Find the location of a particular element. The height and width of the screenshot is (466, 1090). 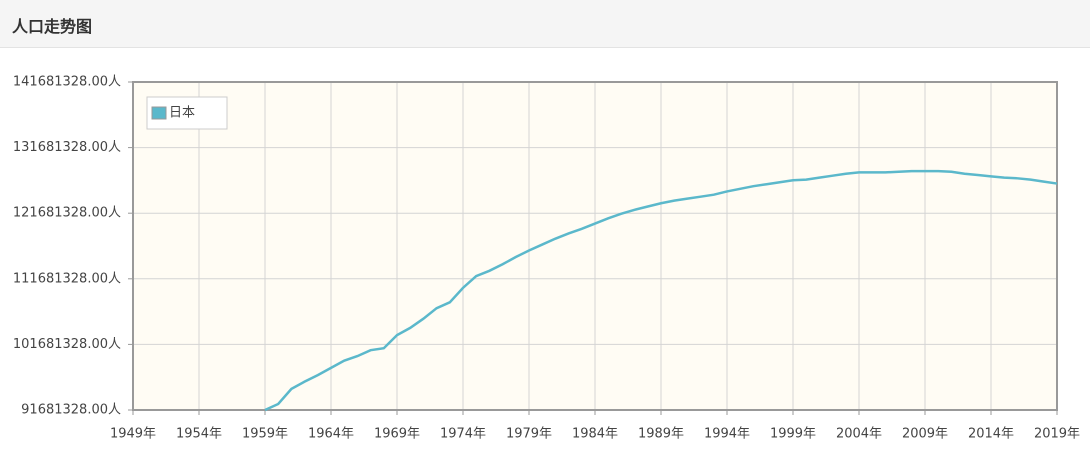

x-tick-label: 1954年 is located at coordinates (199, 434).